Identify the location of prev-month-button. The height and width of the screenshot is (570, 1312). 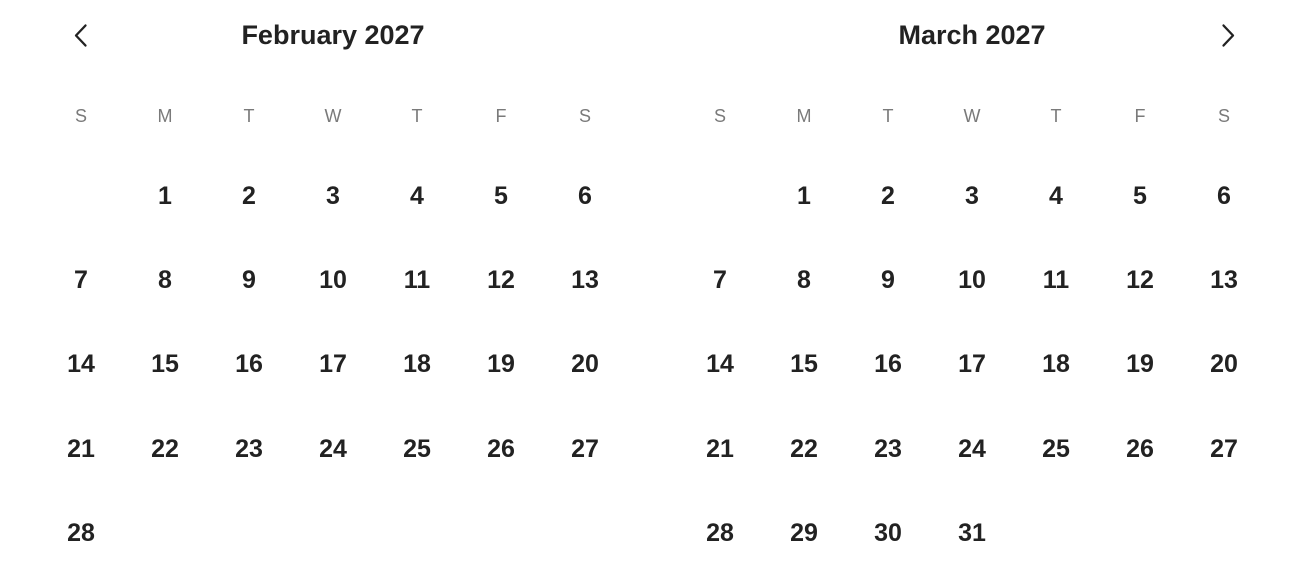
(80, 35).